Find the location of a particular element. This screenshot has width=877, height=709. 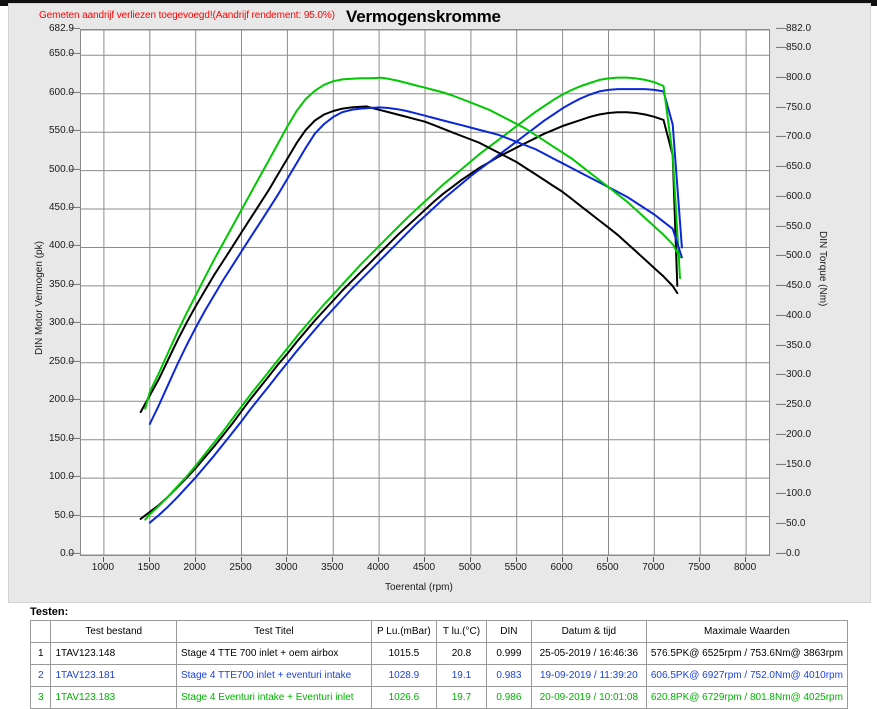

cell-t-lu: 19.1 is located at coordinates (461, 675).